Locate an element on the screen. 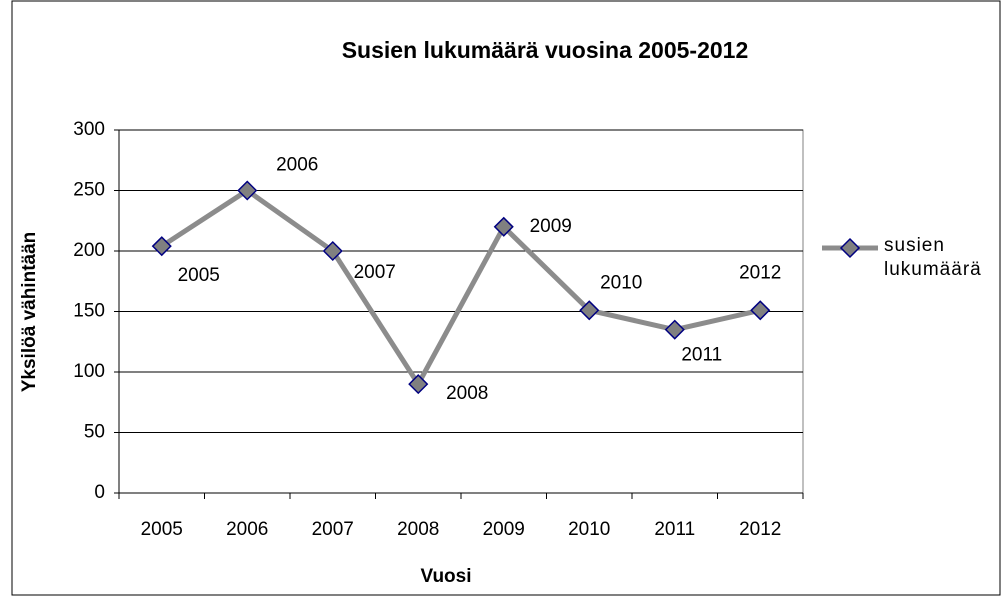 This screenshot has width=1002, height=596. y-tick-label: 50 is located at coordinates (94, 432).